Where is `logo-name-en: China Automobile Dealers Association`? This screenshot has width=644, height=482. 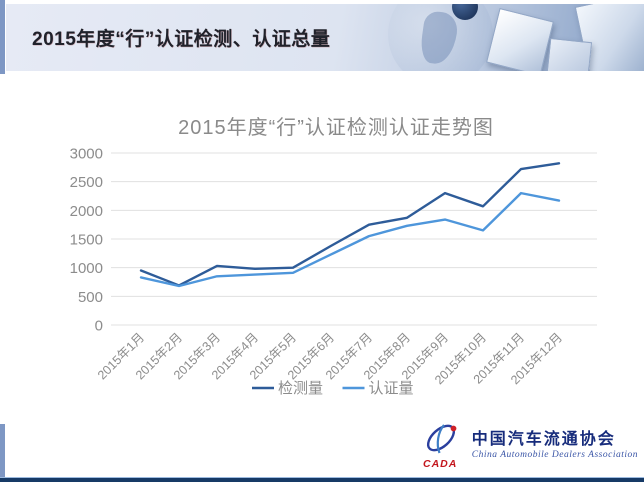 logo-name-en: China Automobile Dealers Association is located at coordinates (554, 454).